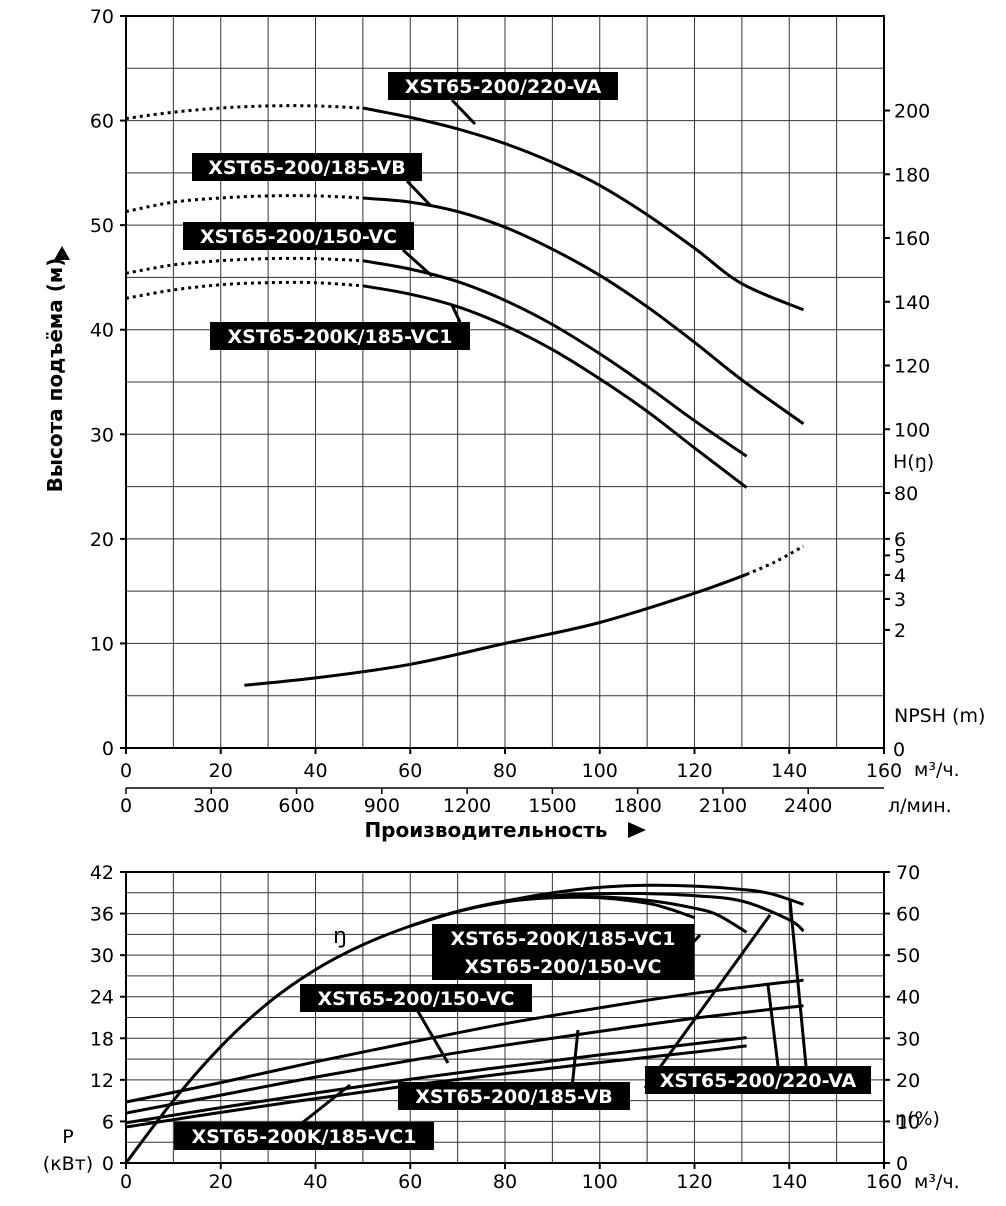  What do you see at coordinates (920, 806) in the screenshot?
I see `x-unit-lmin: л/мин.` at bounding box center [920, 806].